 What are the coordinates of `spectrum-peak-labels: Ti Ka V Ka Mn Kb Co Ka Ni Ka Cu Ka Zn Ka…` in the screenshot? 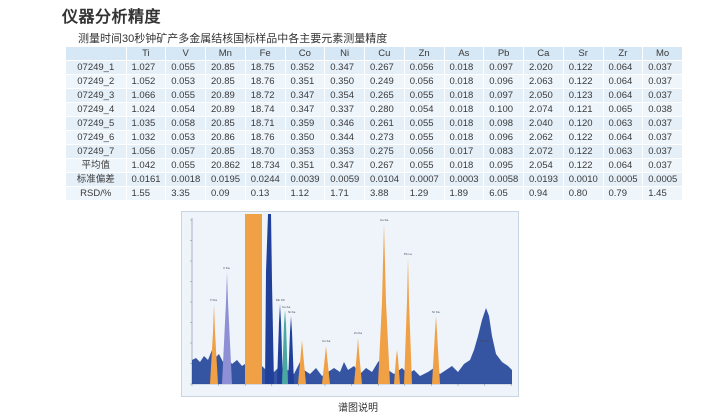 It's located at (349, 280).